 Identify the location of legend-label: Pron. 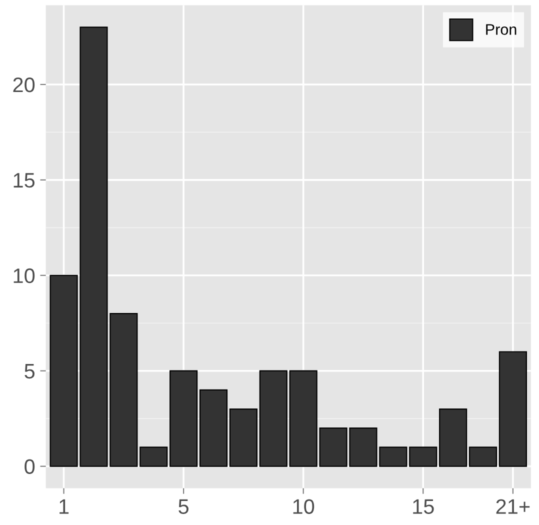
(501, 29).